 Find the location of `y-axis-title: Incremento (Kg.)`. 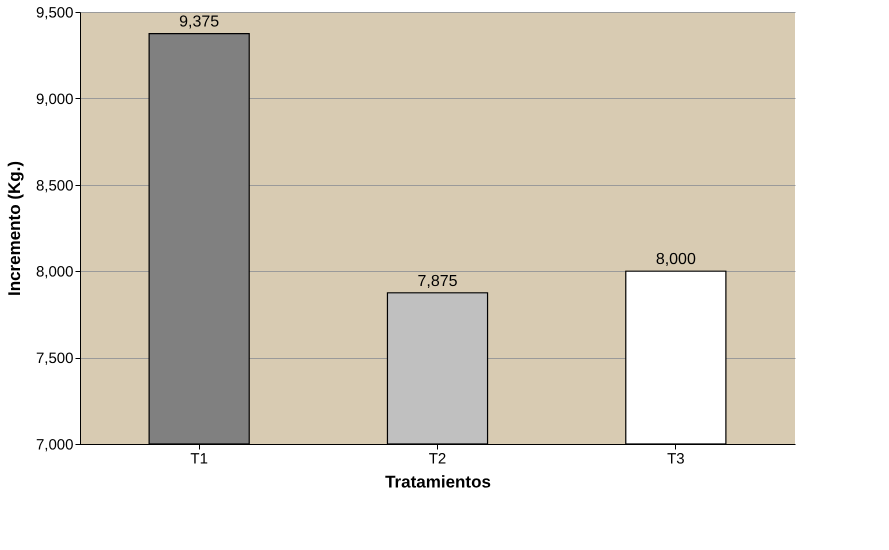

y-axis-title: Incremento (Kg.) is located at coordinates (14, 228).